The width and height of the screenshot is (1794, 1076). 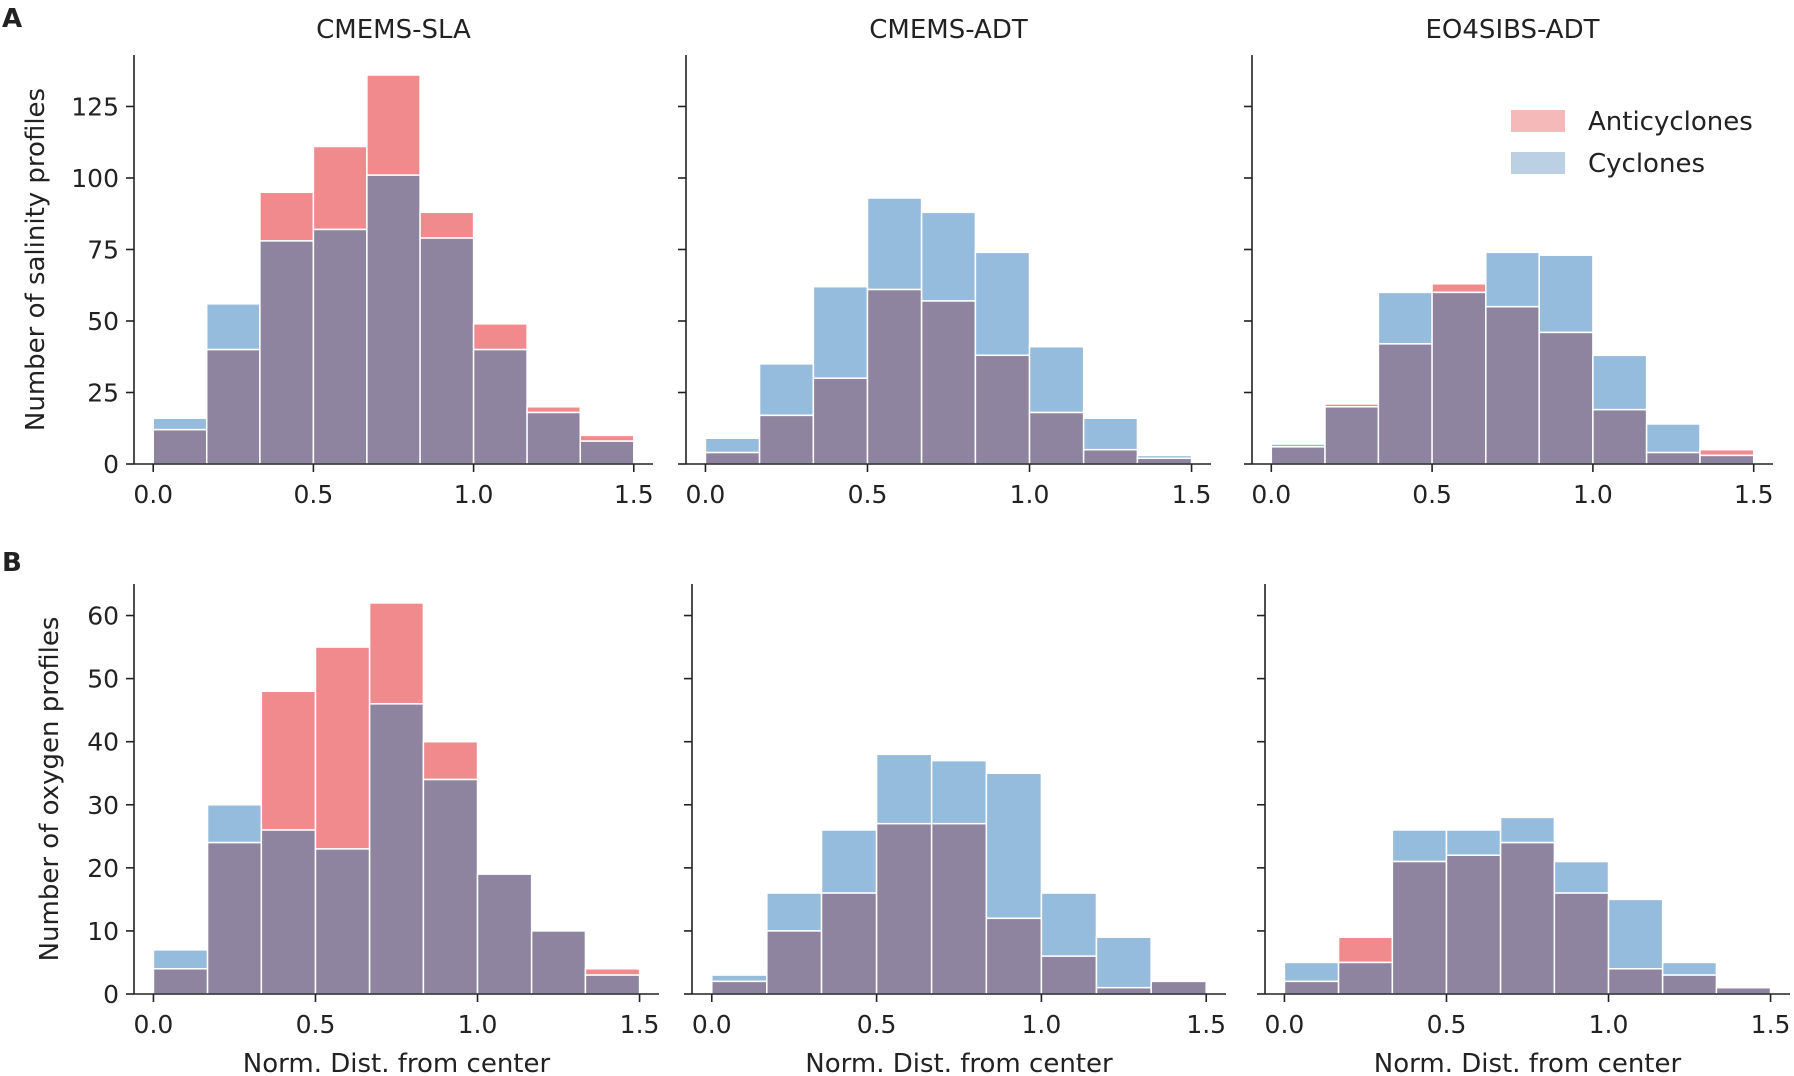 What do you see at coordinates (95, 178) in the screenshot?
I see `y-tick-label-a1-4: 100` at bounding box center [95, 178].